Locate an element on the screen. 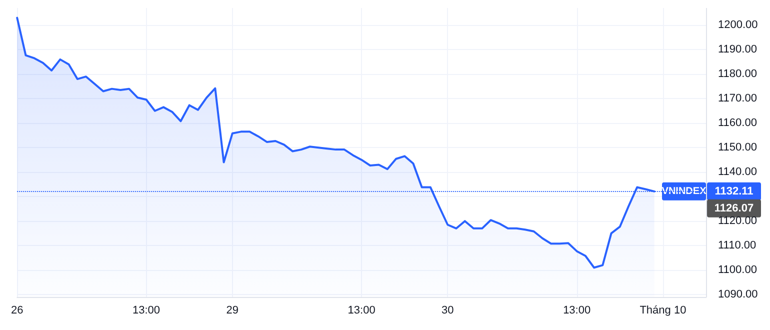  x-tick-label: 29 is located at coordinates (232, 310).